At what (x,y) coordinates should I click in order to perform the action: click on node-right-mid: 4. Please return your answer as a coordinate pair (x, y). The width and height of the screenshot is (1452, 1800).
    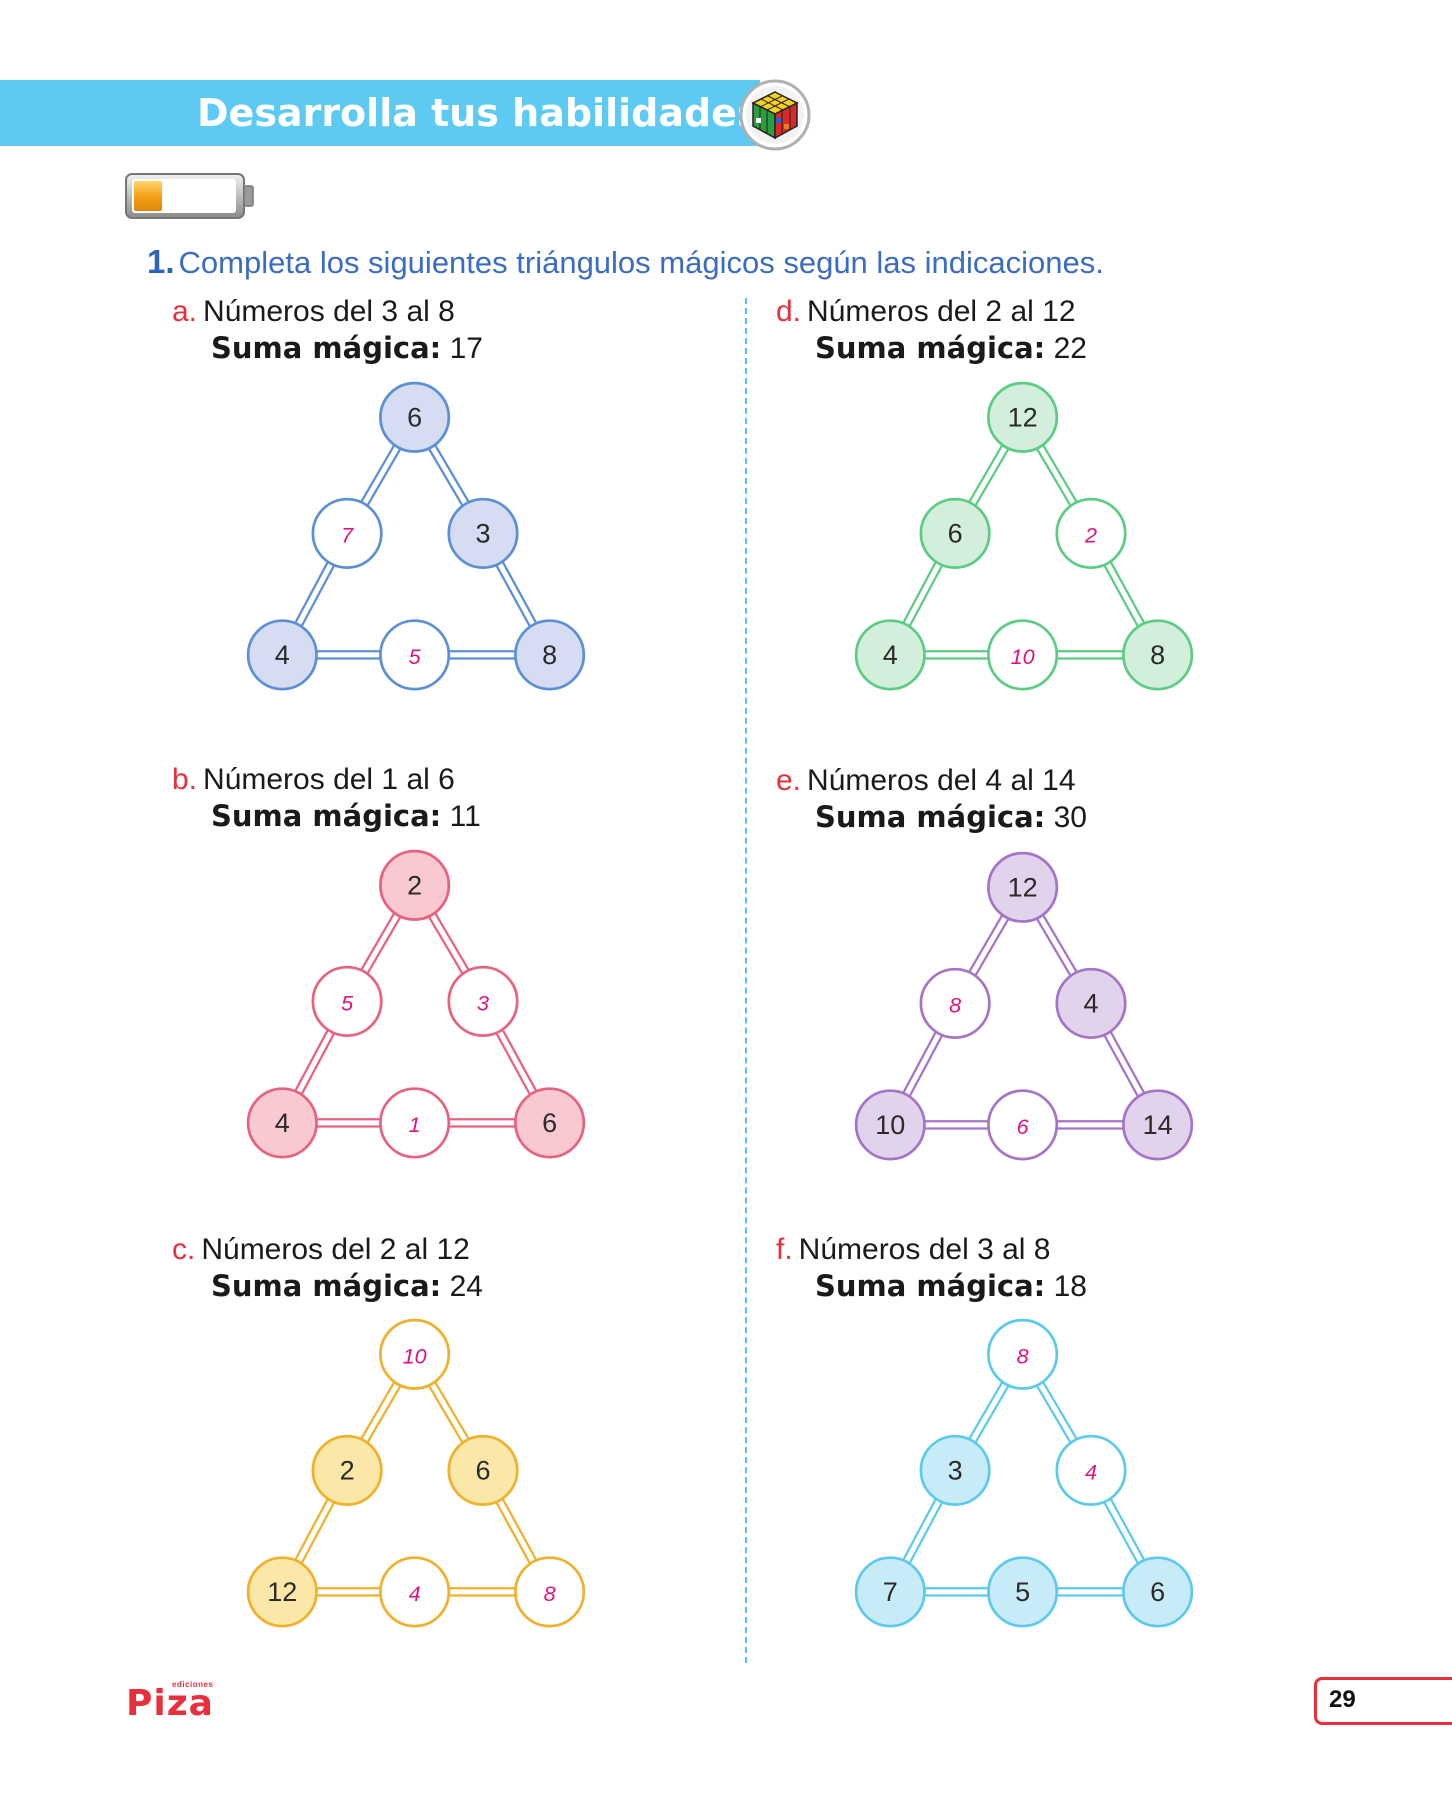
    Looking at the image, I should click on (1091, 1003).